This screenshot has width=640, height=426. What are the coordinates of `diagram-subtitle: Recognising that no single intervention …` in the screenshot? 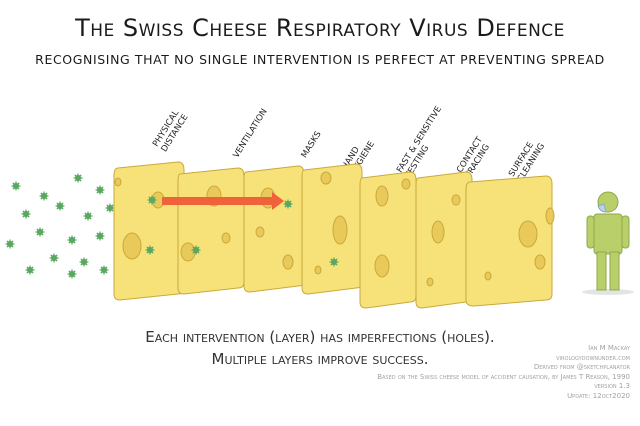 It's located at (320, 59).